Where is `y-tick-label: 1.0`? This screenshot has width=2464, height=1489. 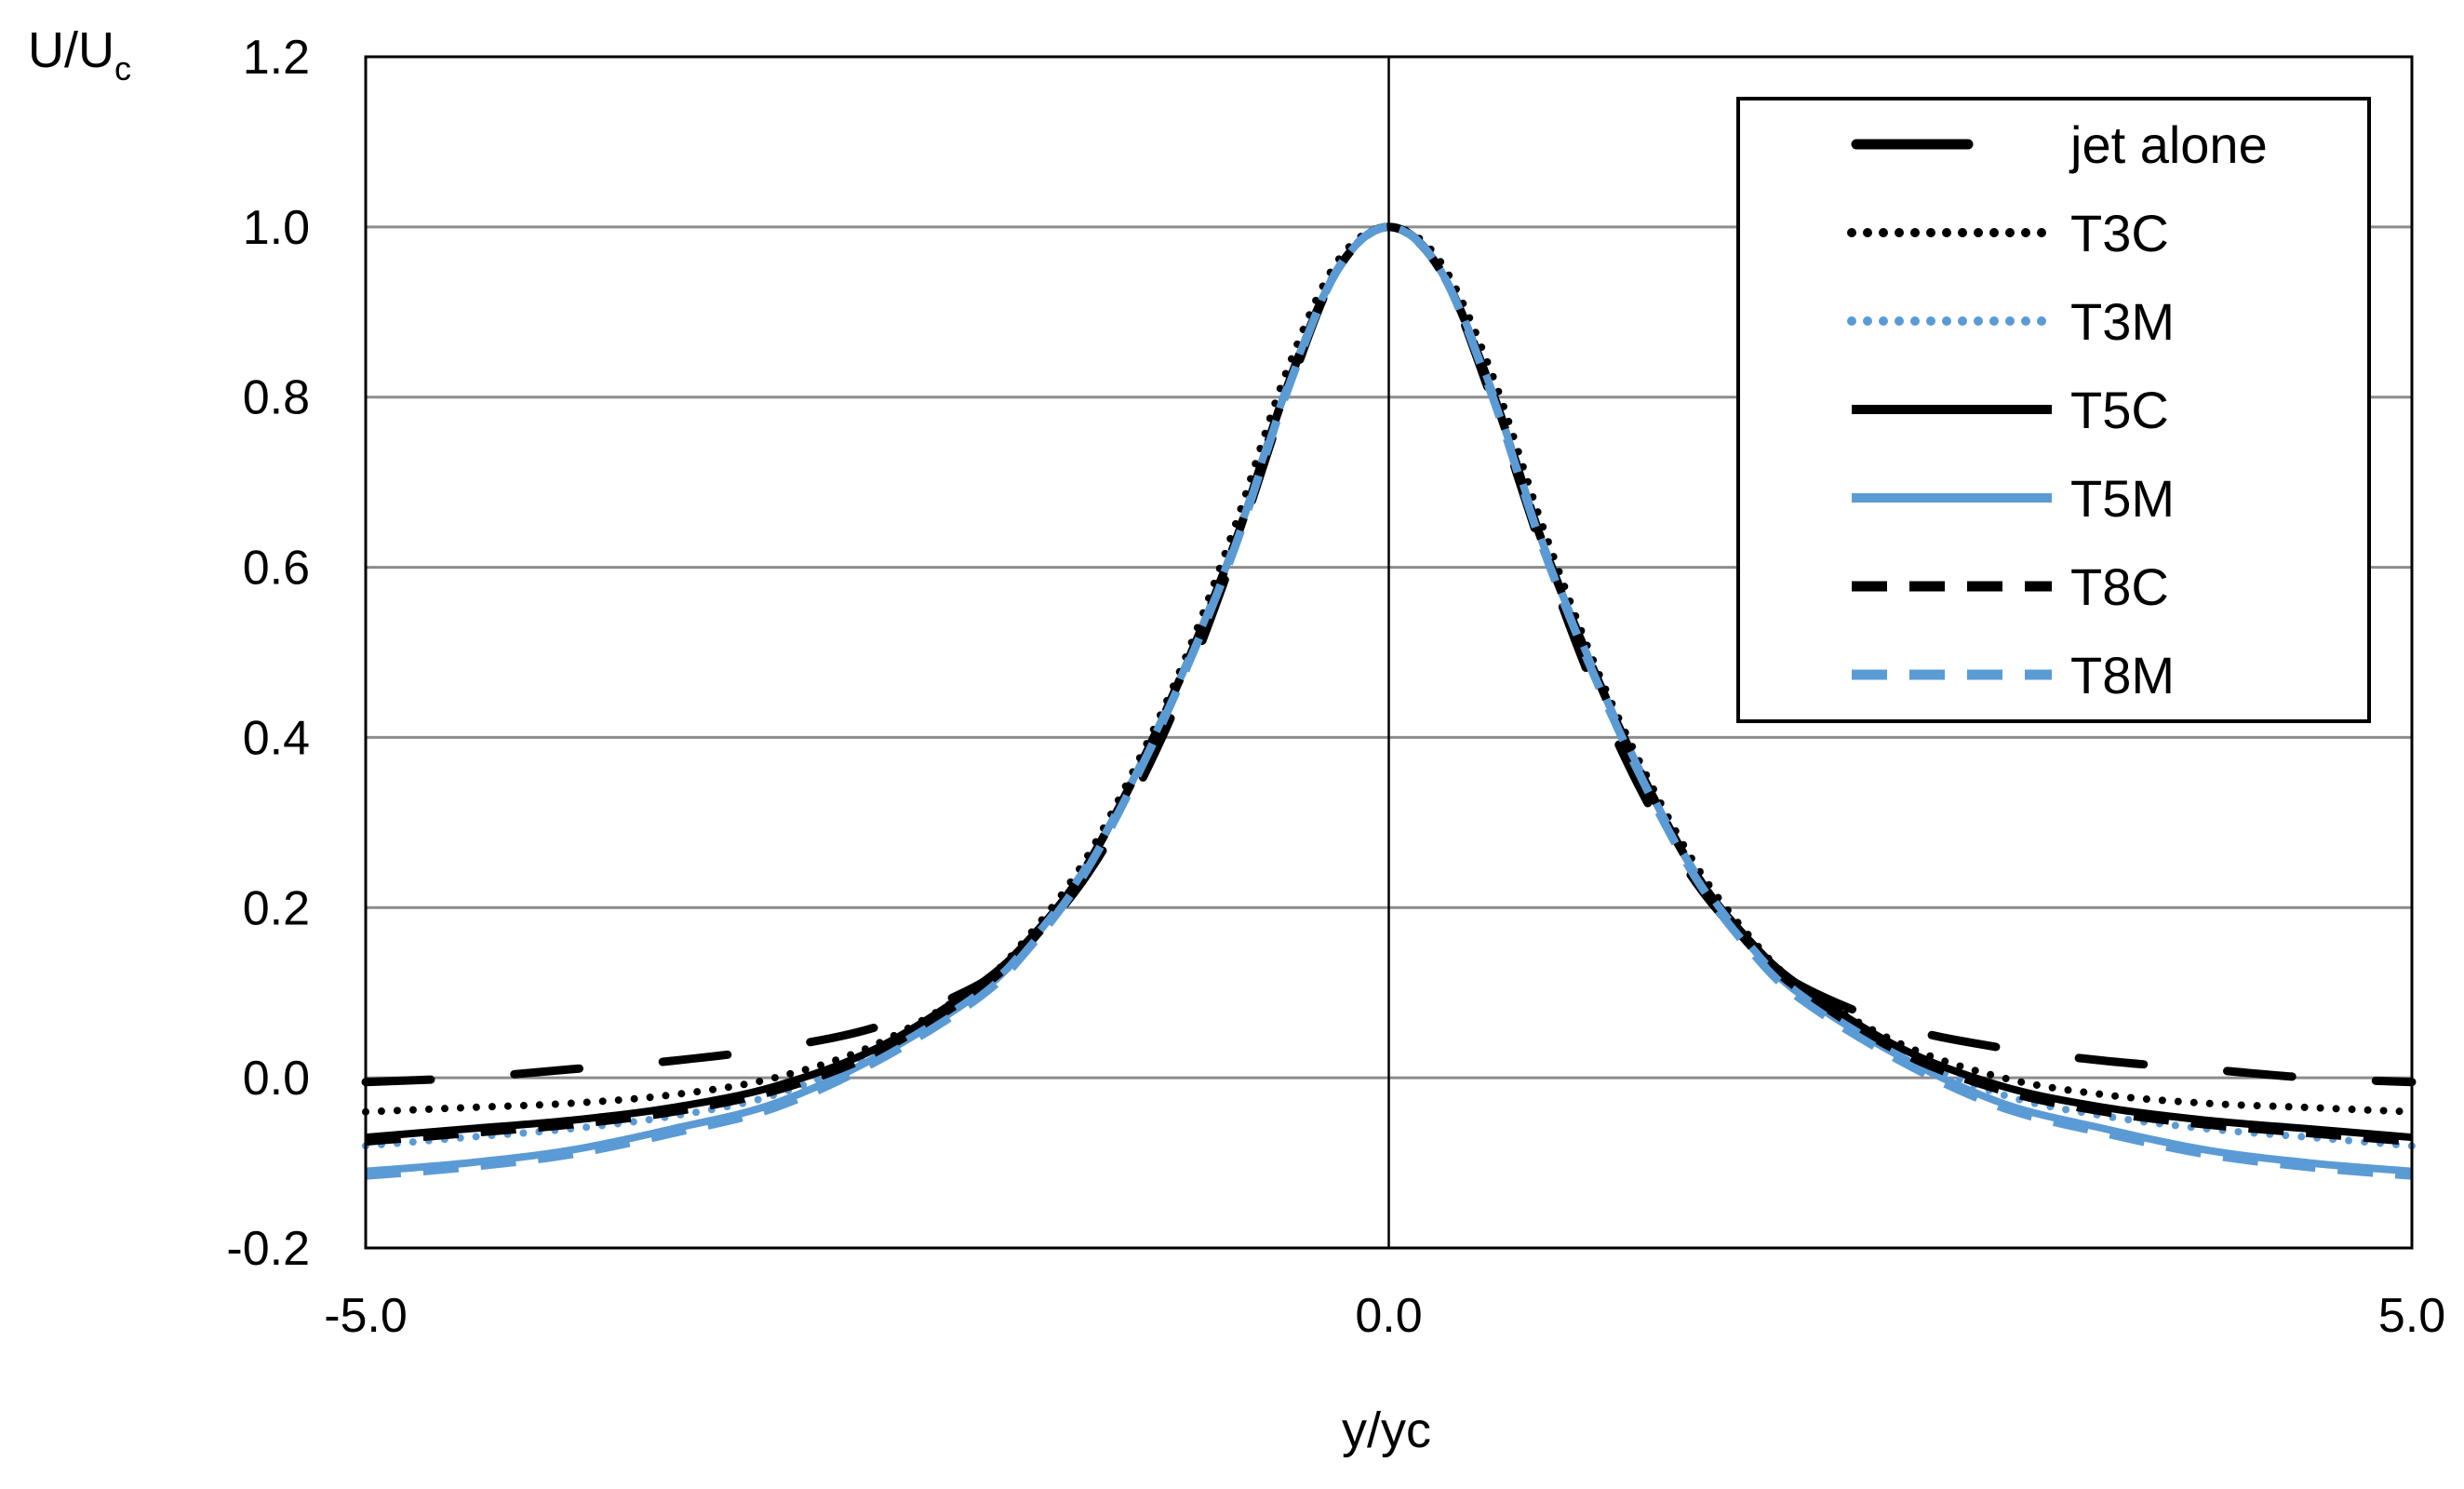 y-tick-label: 1.0 is located at coordinates (276, 228).